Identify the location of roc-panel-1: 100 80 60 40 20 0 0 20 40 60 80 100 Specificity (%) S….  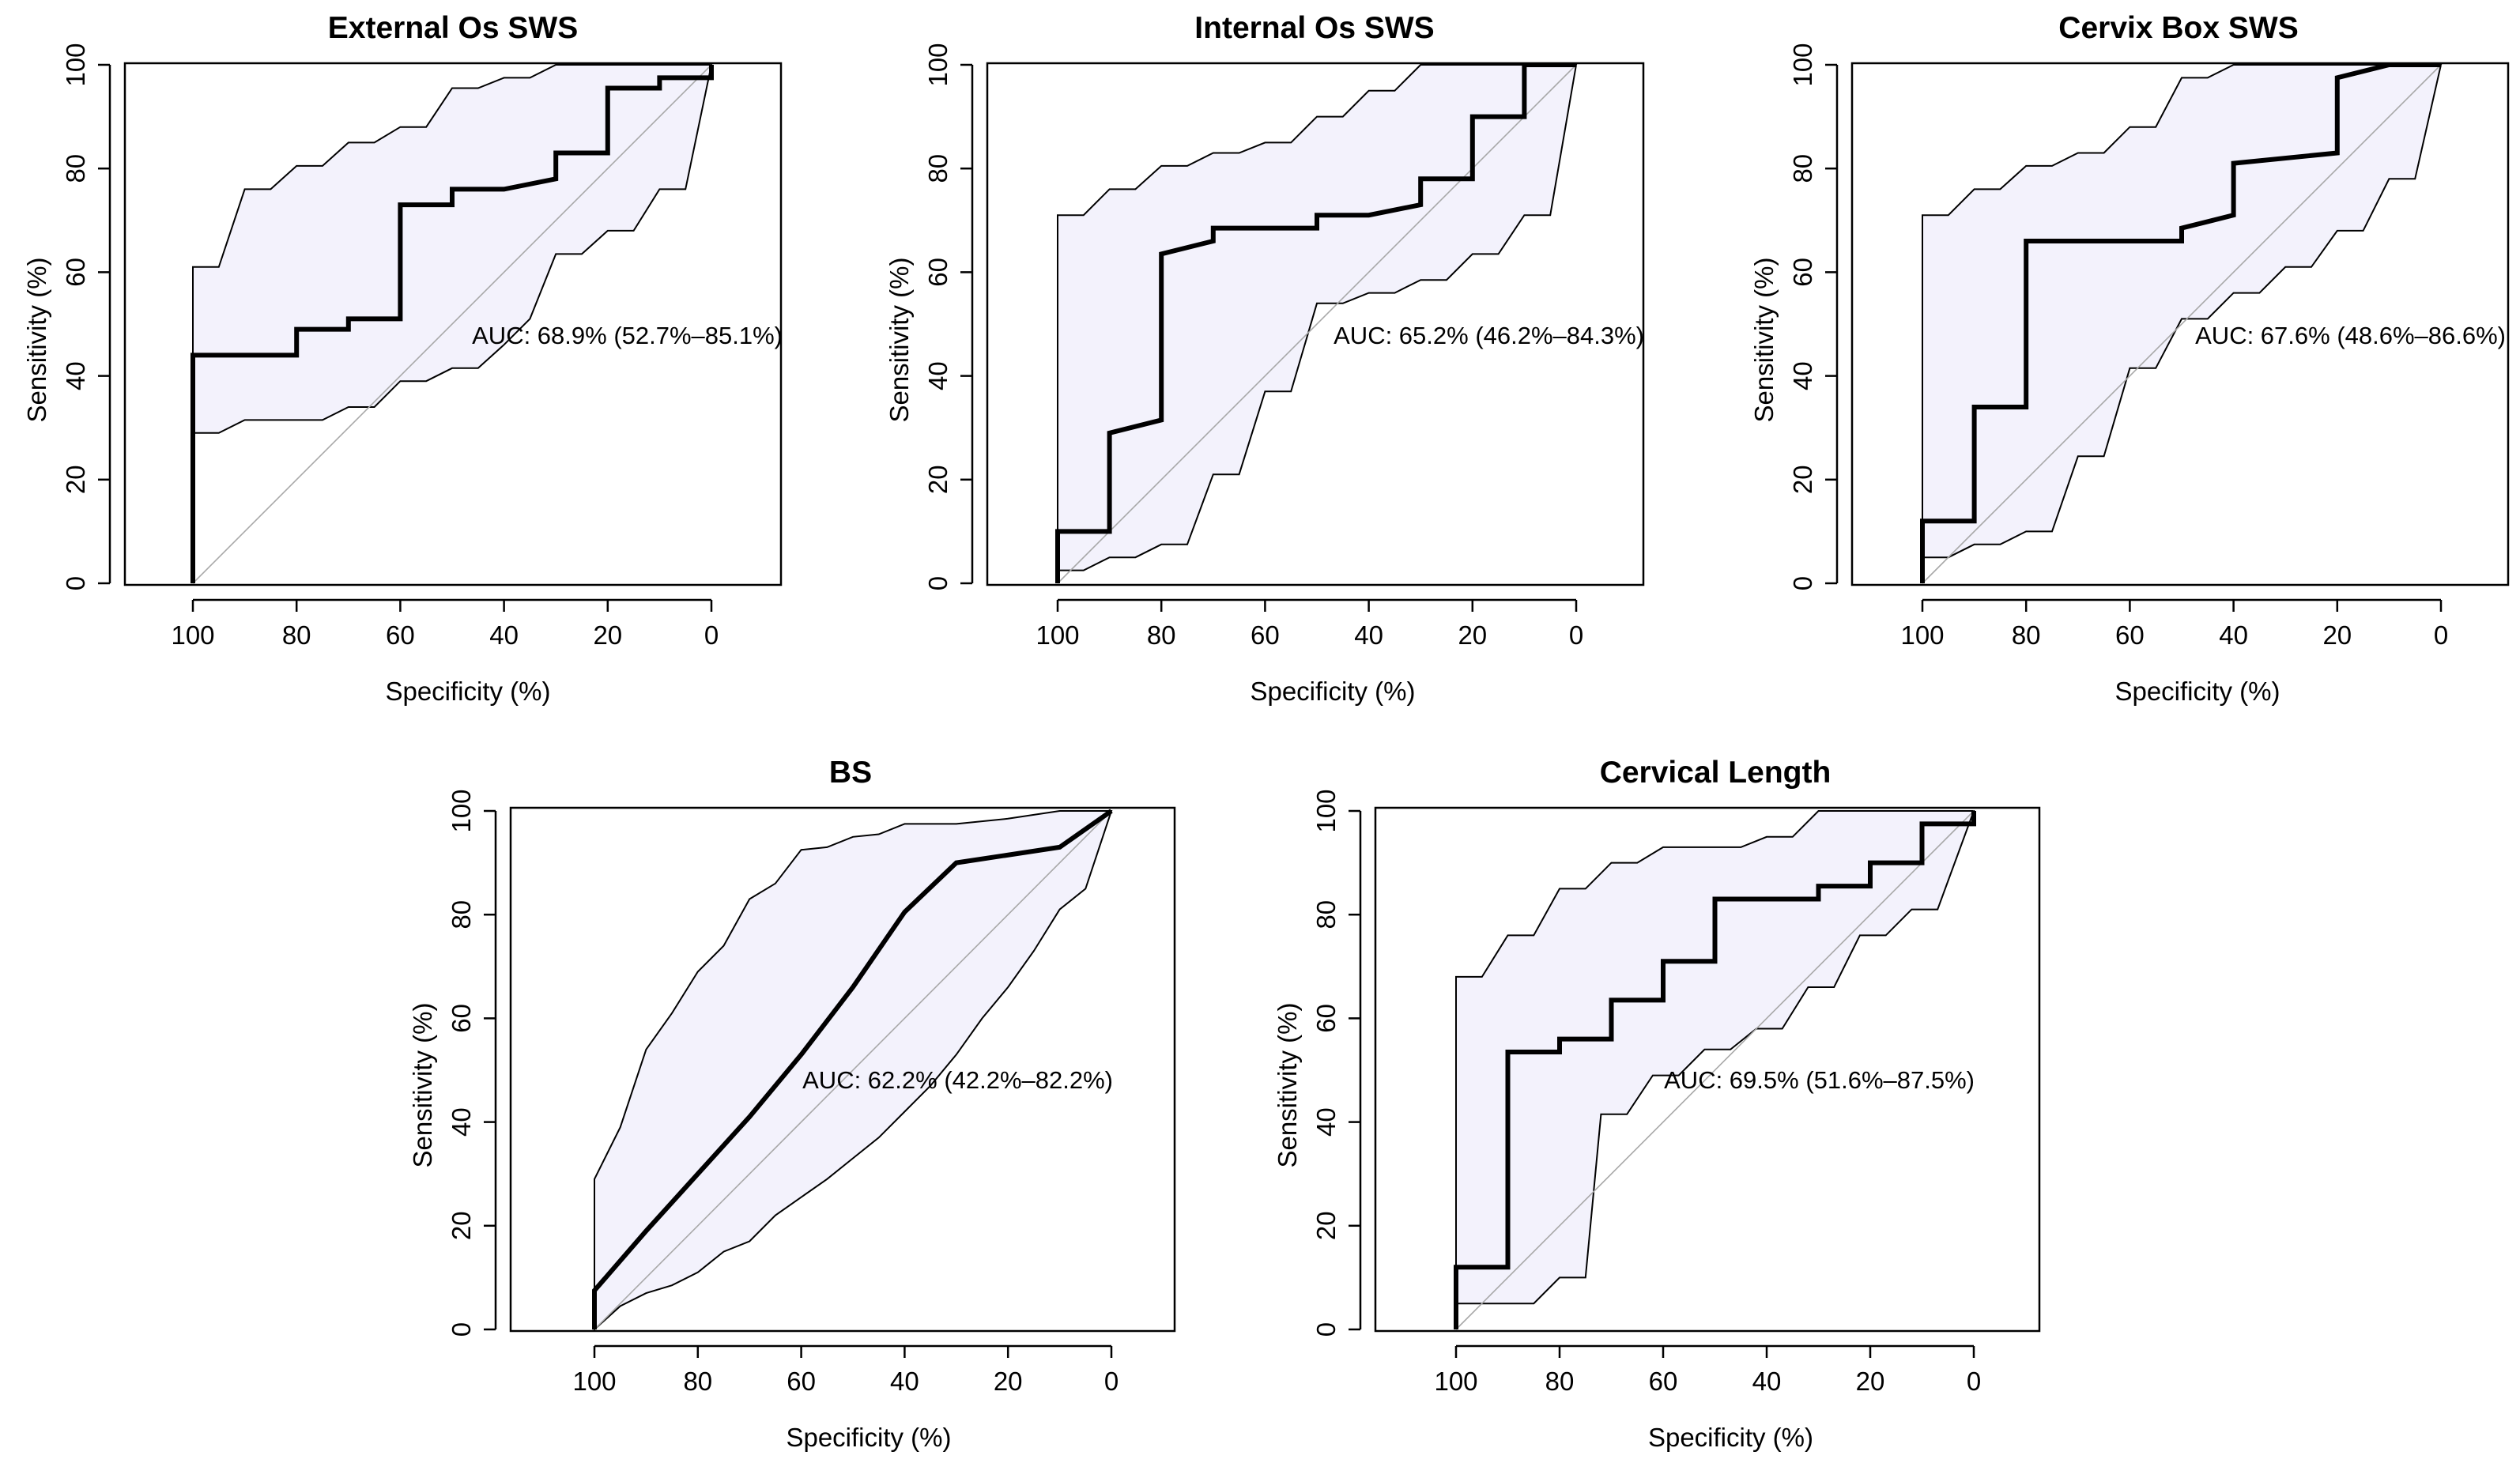
(402, 358).